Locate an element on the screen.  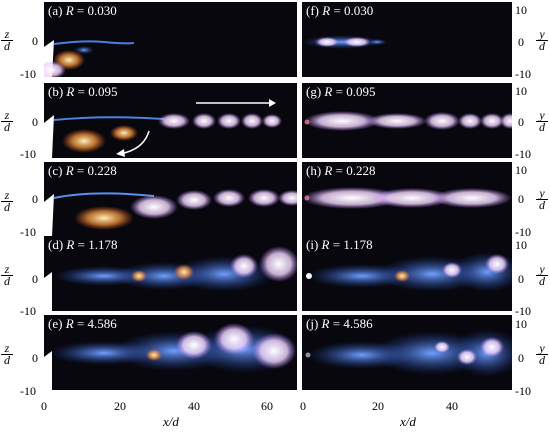
panel-a: (a) R = 0.030 is located at coordinates (170, 39).